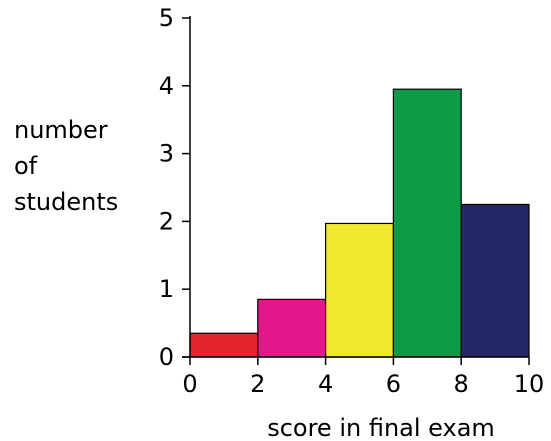  Describe the element at coordinates (166, 221) in the screenshot. I see `y-tick-label-2: 2` at that location.